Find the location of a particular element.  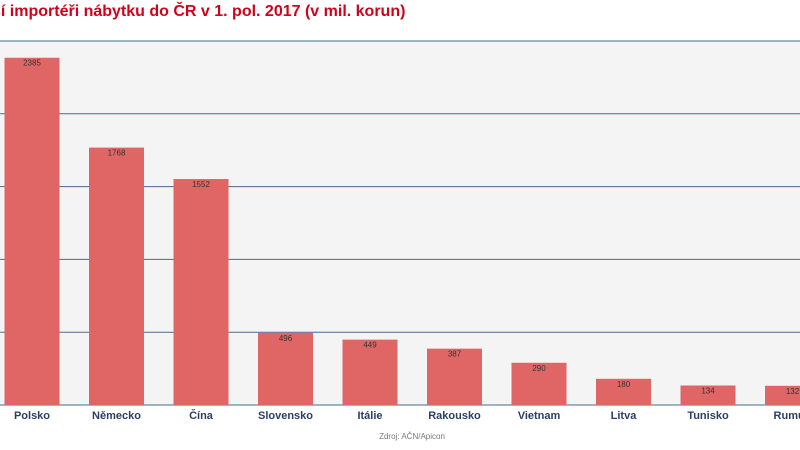

x-tick-label: Litva is located at coordinates (624, 416).